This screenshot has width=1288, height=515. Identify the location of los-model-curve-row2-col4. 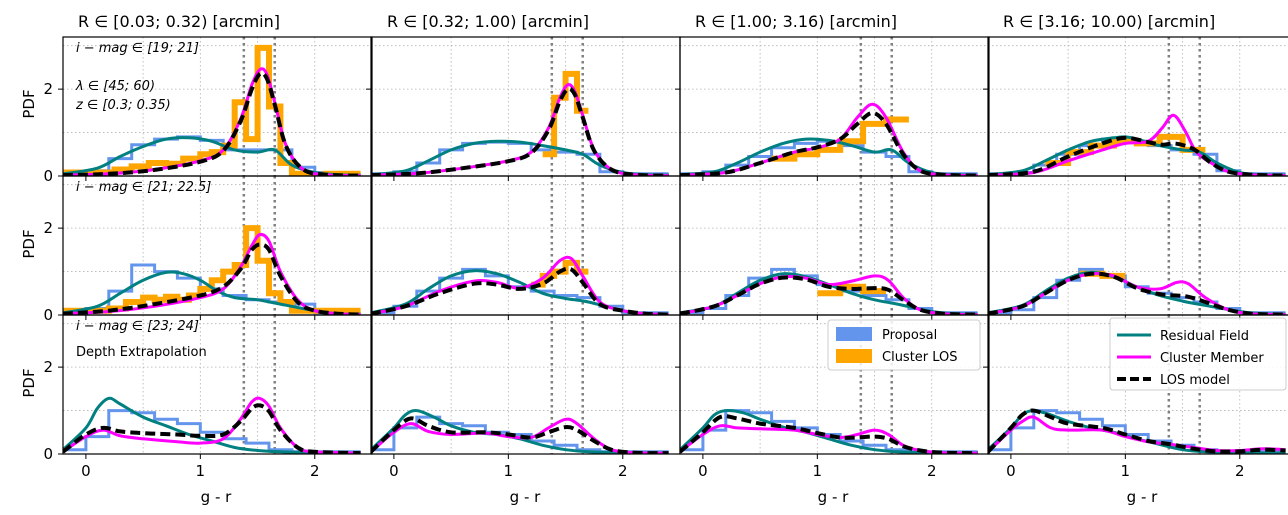
(1137, 293).